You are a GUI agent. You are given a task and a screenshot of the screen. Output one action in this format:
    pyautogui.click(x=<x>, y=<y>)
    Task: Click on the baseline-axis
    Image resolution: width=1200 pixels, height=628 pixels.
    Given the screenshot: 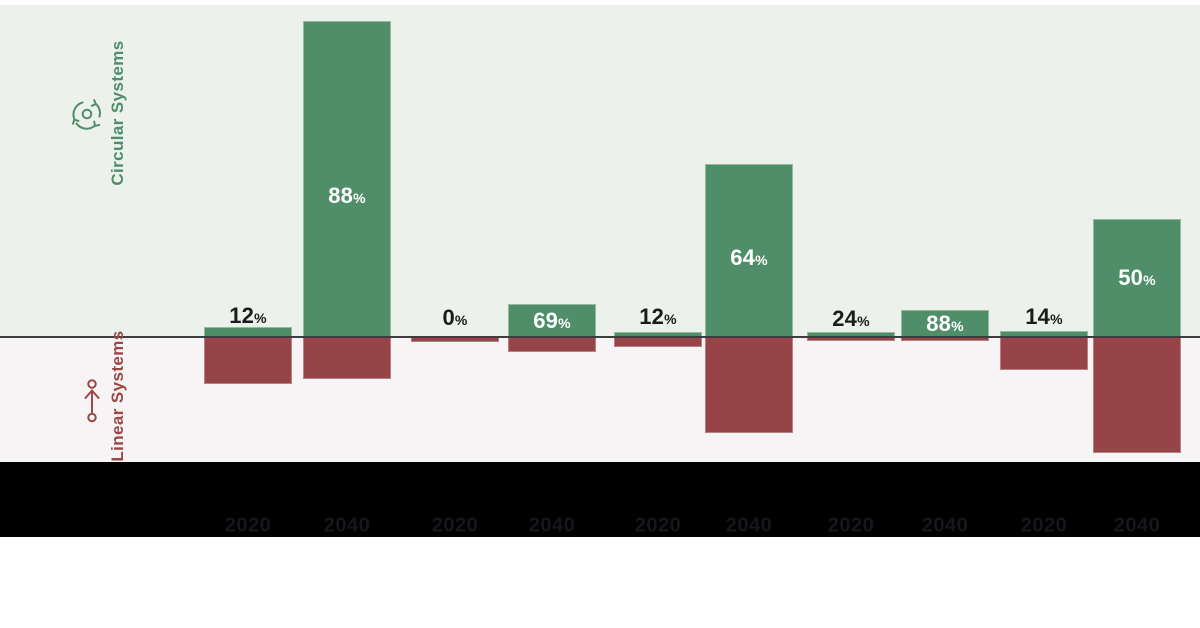 What is the action you would take?
    pyautogui.click(x=600, y=337)
    